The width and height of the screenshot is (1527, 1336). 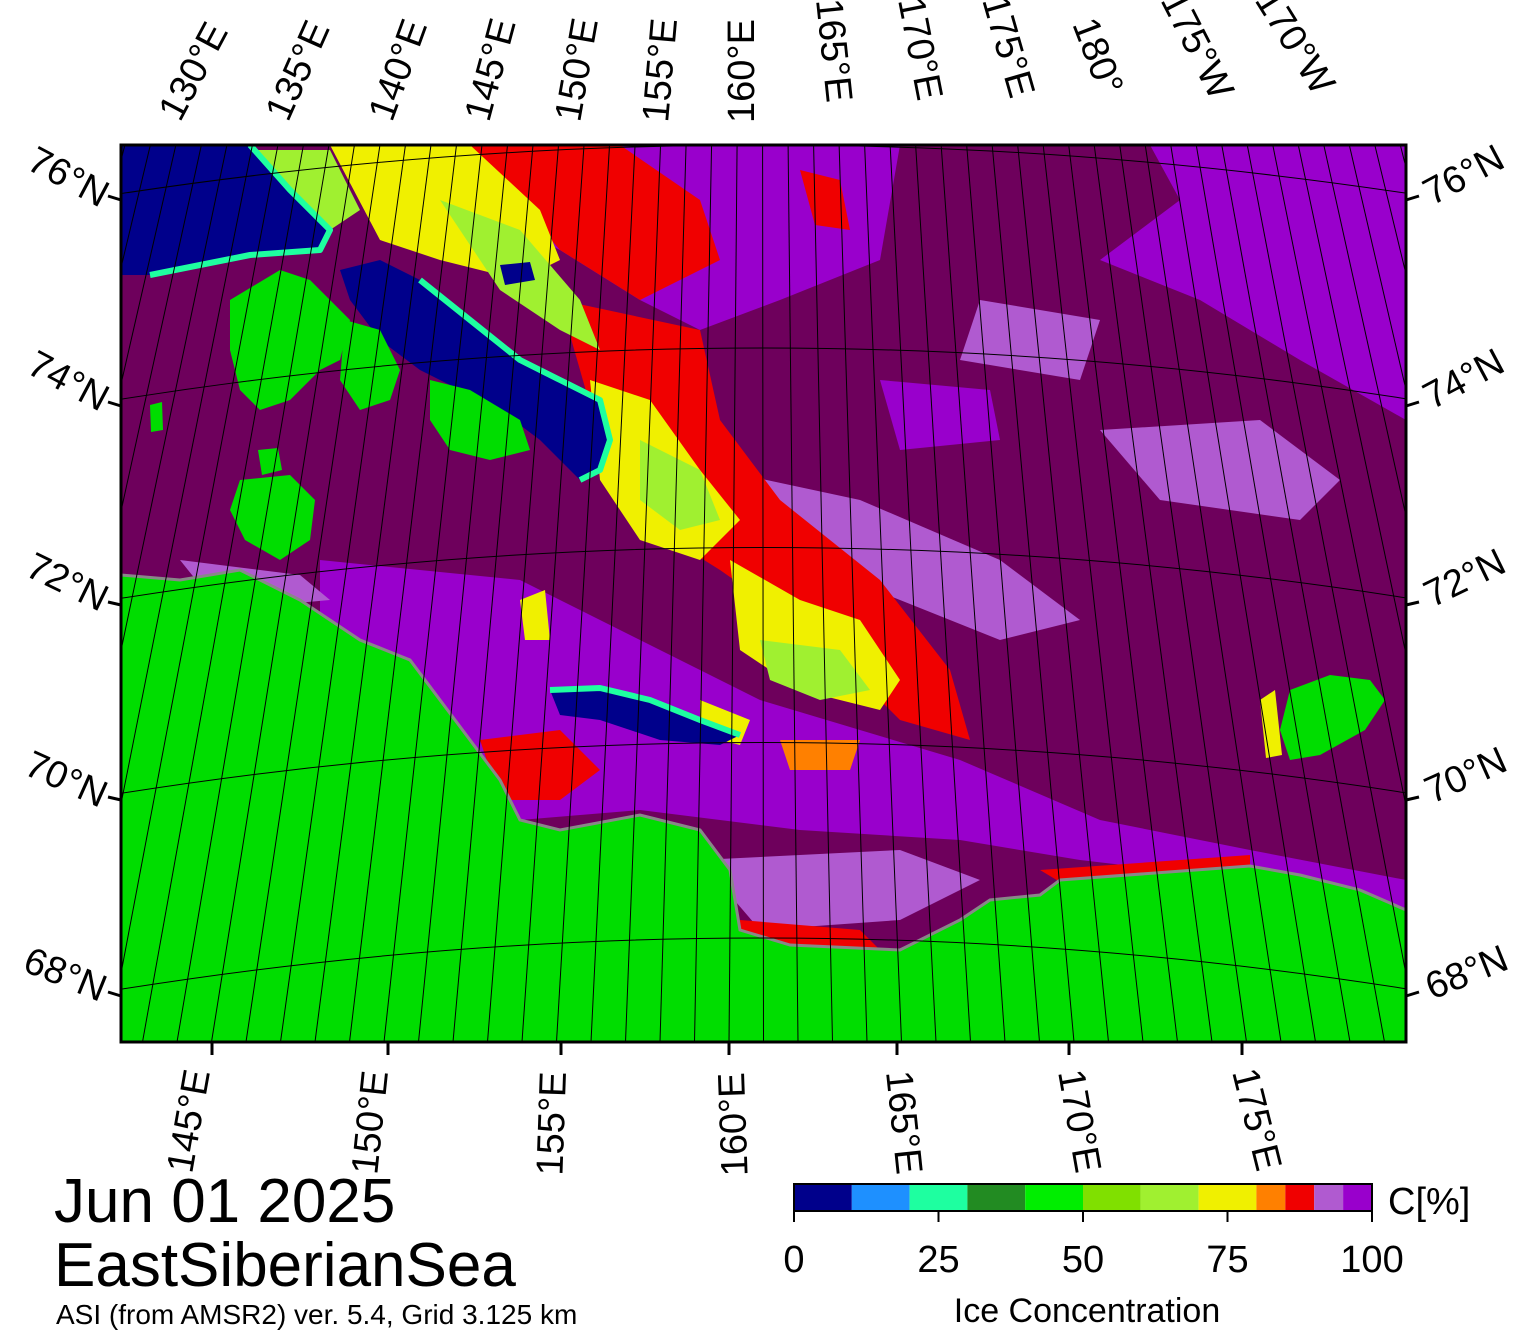 I want to click on top-lon-label: 170°E, so click(x=919, y=52).